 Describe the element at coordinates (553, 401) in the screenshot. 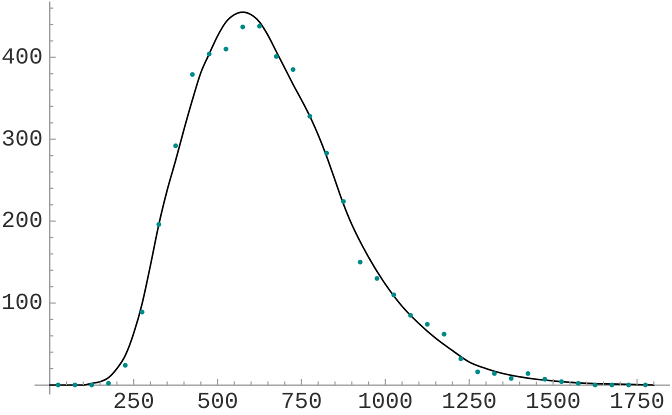

I see `x-tick-label: 1500` at that location.